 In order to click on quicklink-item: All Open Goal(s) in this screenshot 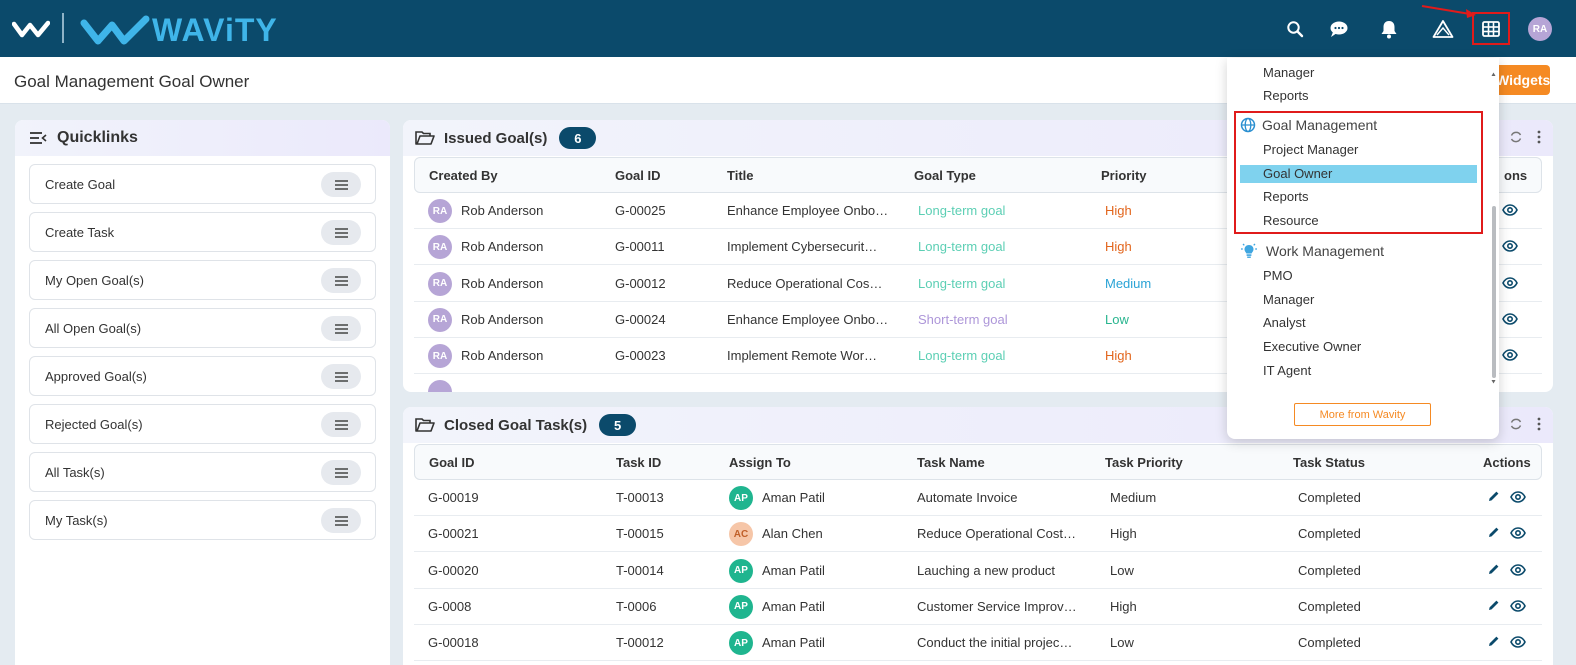, I will do `click(202, 328)`.